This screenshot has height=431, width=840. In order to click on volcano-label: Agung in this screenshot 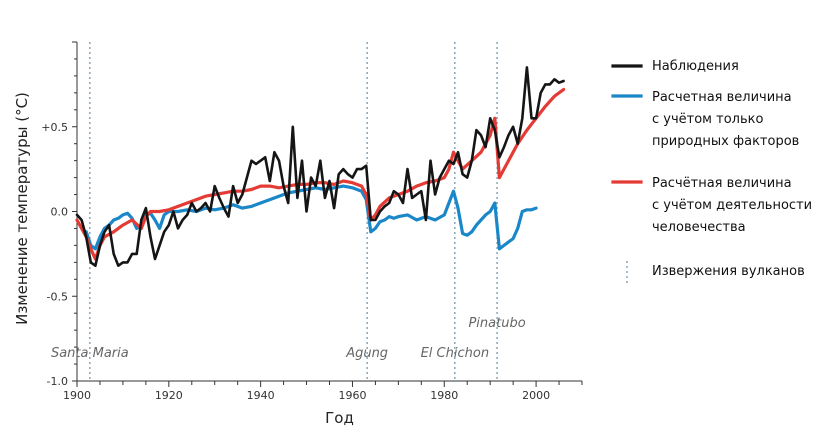, I will do `click(366, 353)`.